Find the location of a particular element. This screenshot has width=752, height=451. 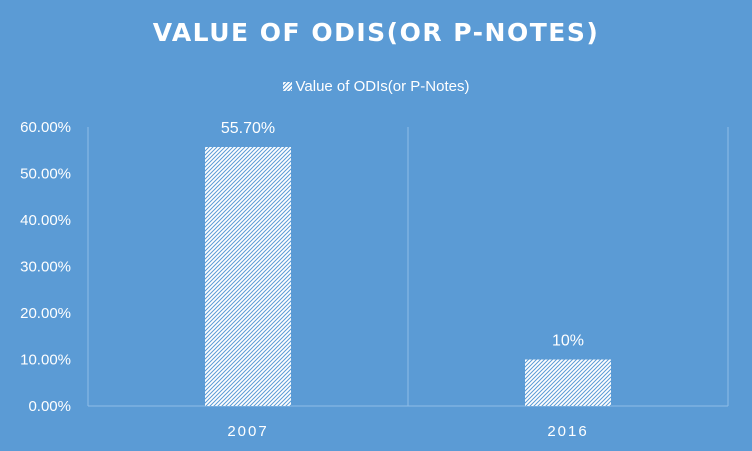

y-tick-label: 60.00% is located at coordinates (45, 127).